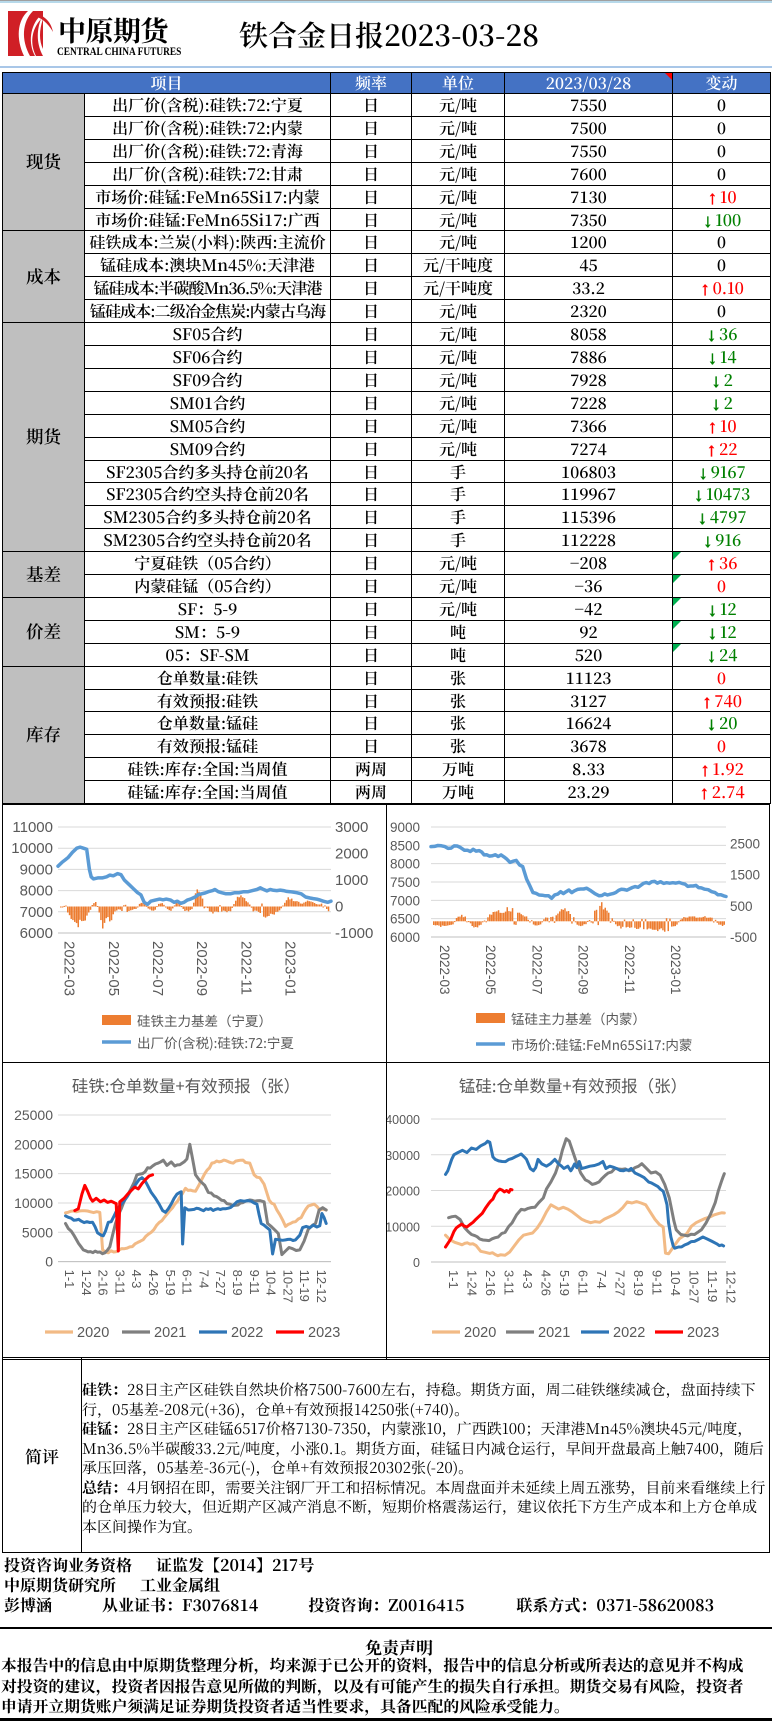  I want to click on svg-text: 2000, so click(351, 854).